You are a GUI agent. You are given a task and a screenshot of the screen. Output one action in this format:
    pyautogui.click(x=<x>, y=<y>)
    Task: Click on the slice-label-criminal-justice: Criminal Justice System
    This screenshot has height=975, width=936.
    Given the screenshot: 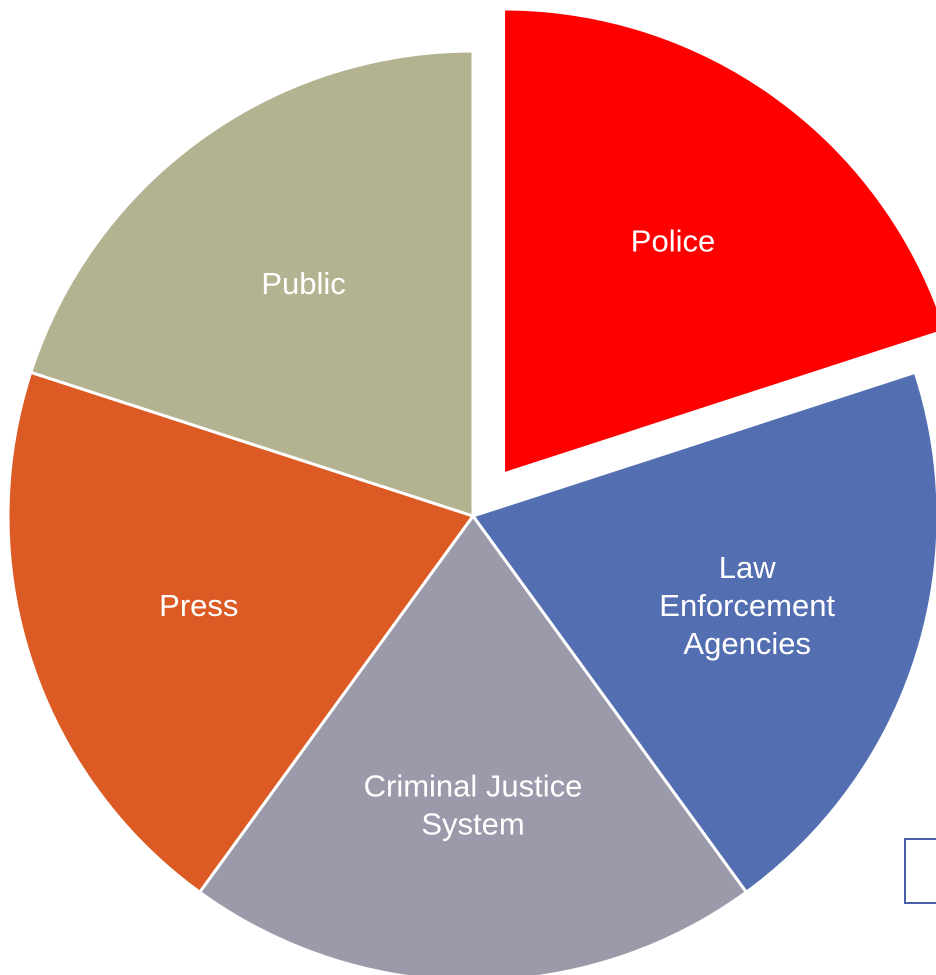 What is the action you would take?
    pyautogui.click(x=473, y=804)
    